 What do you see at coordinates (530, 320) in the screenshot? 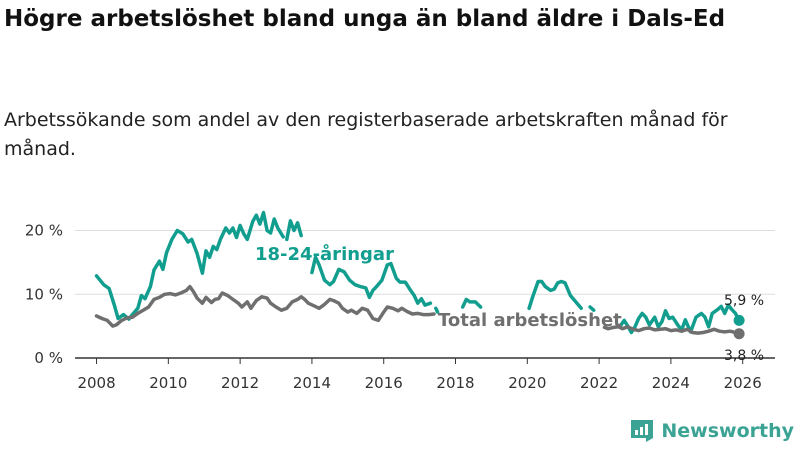
I see `series-label-total: Total arbetslöshet` at bounding box center [530, 320].